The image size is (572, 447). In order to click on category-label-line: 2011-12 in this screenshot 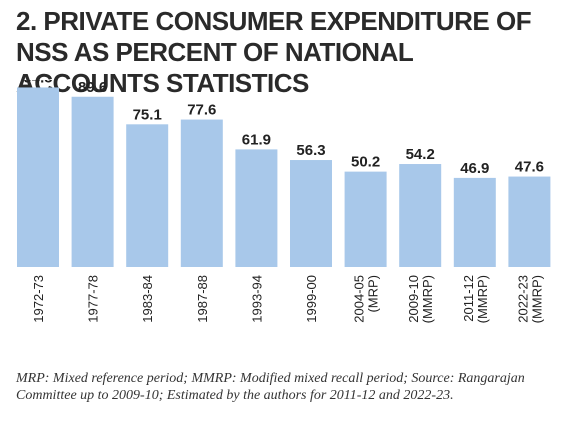, I will do `click(468, 298)`.